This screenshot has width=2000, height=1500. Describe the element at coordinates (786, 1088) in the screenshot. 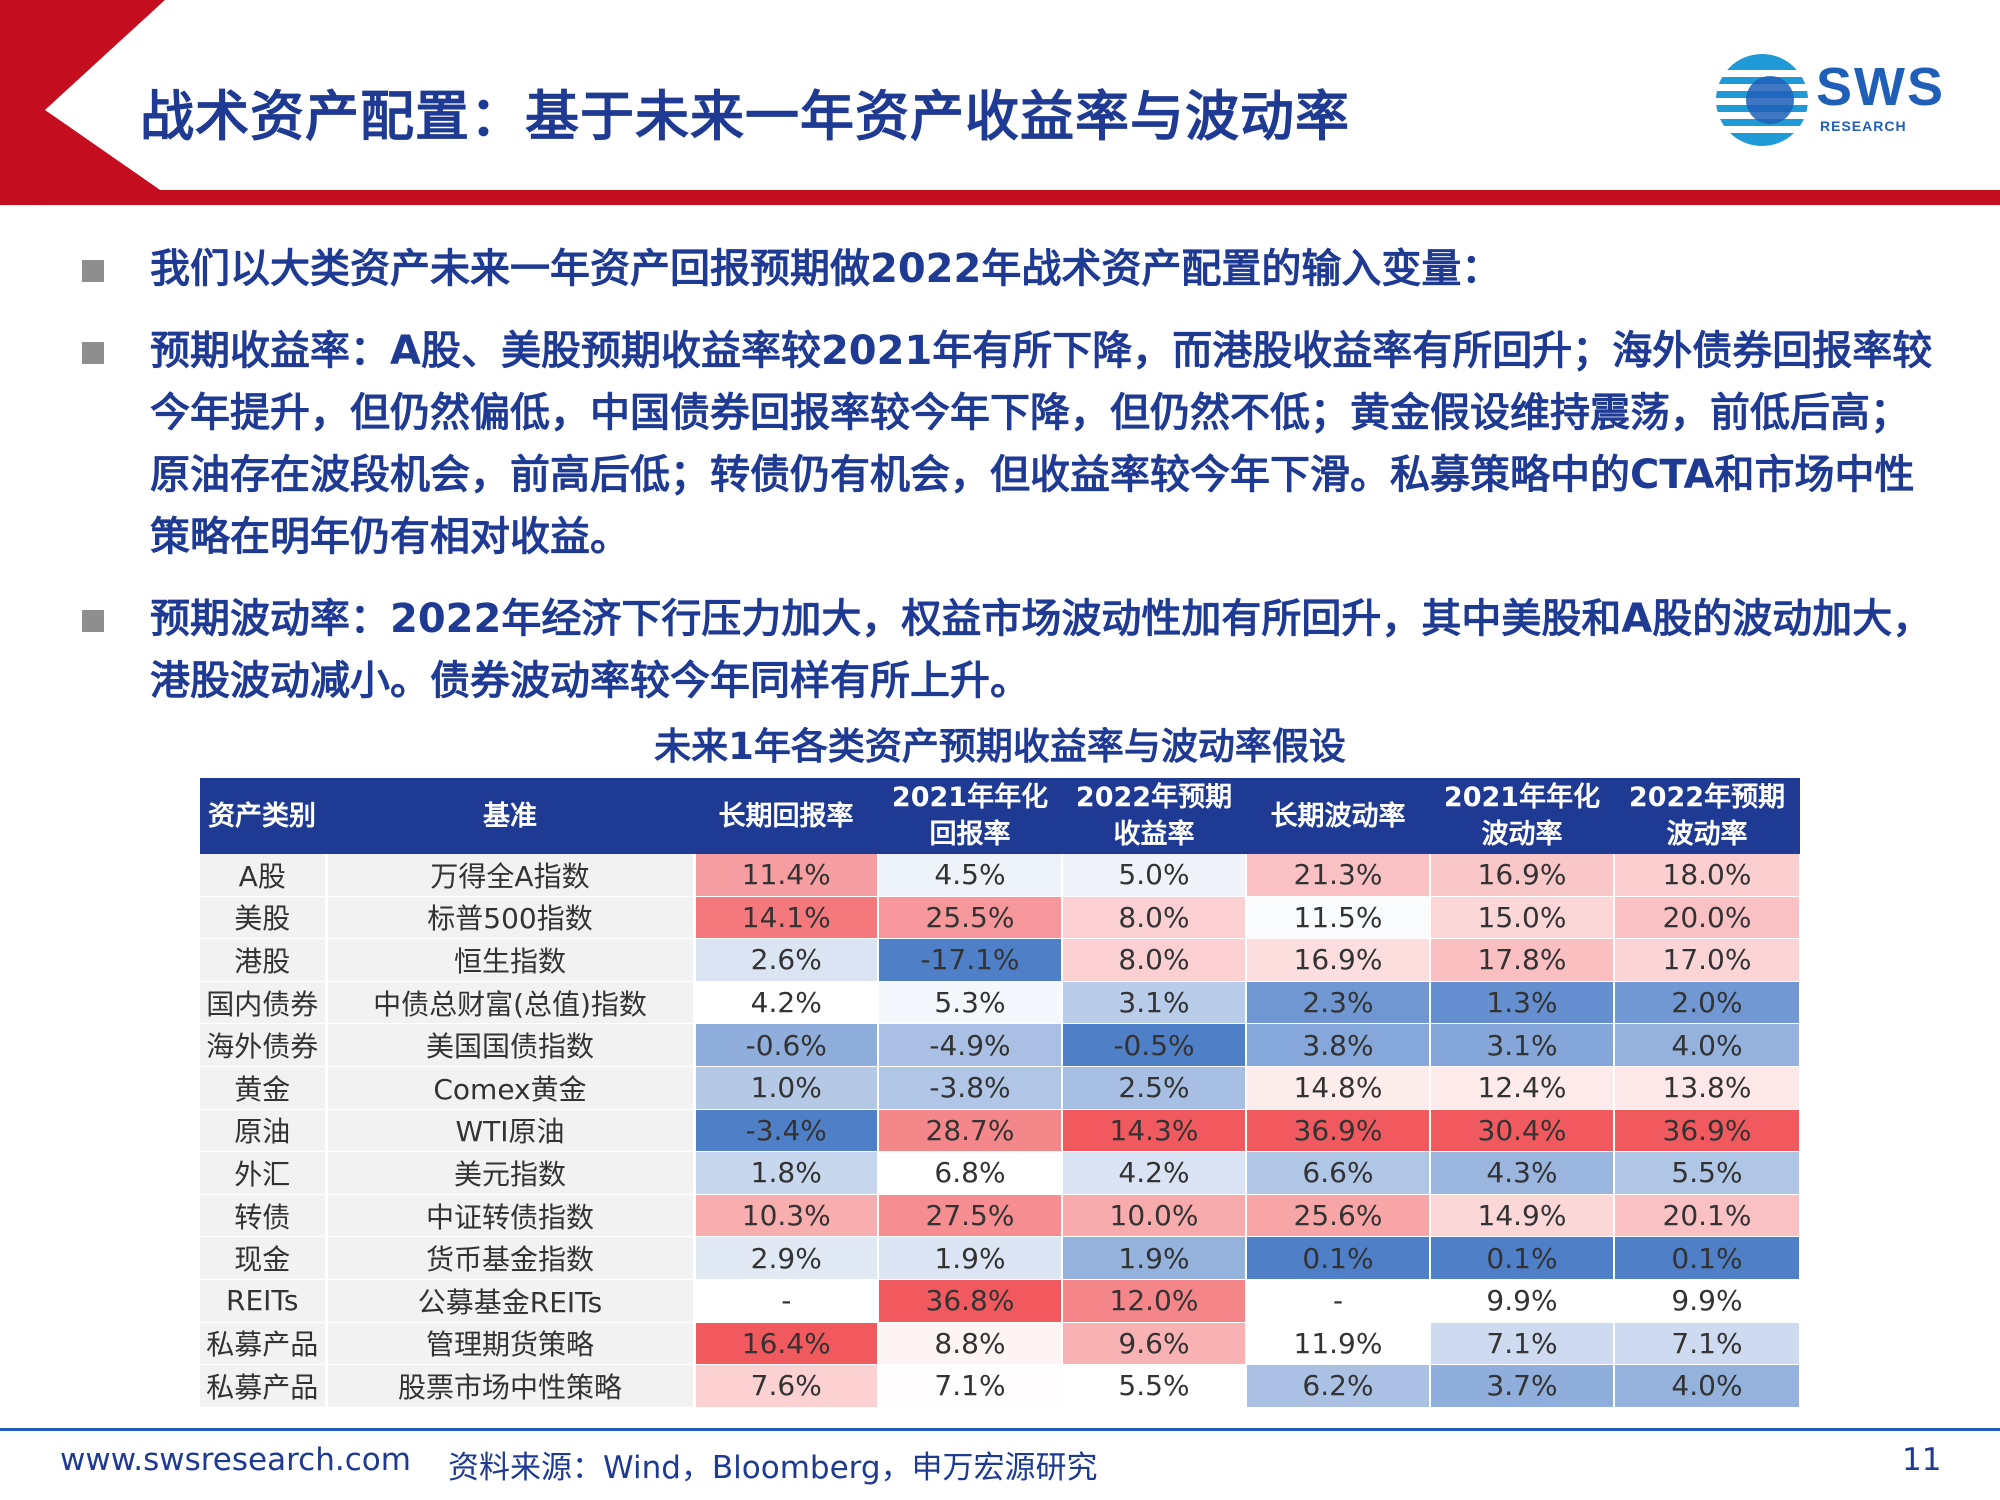

I see `value-cell: 1.0%` at that location.